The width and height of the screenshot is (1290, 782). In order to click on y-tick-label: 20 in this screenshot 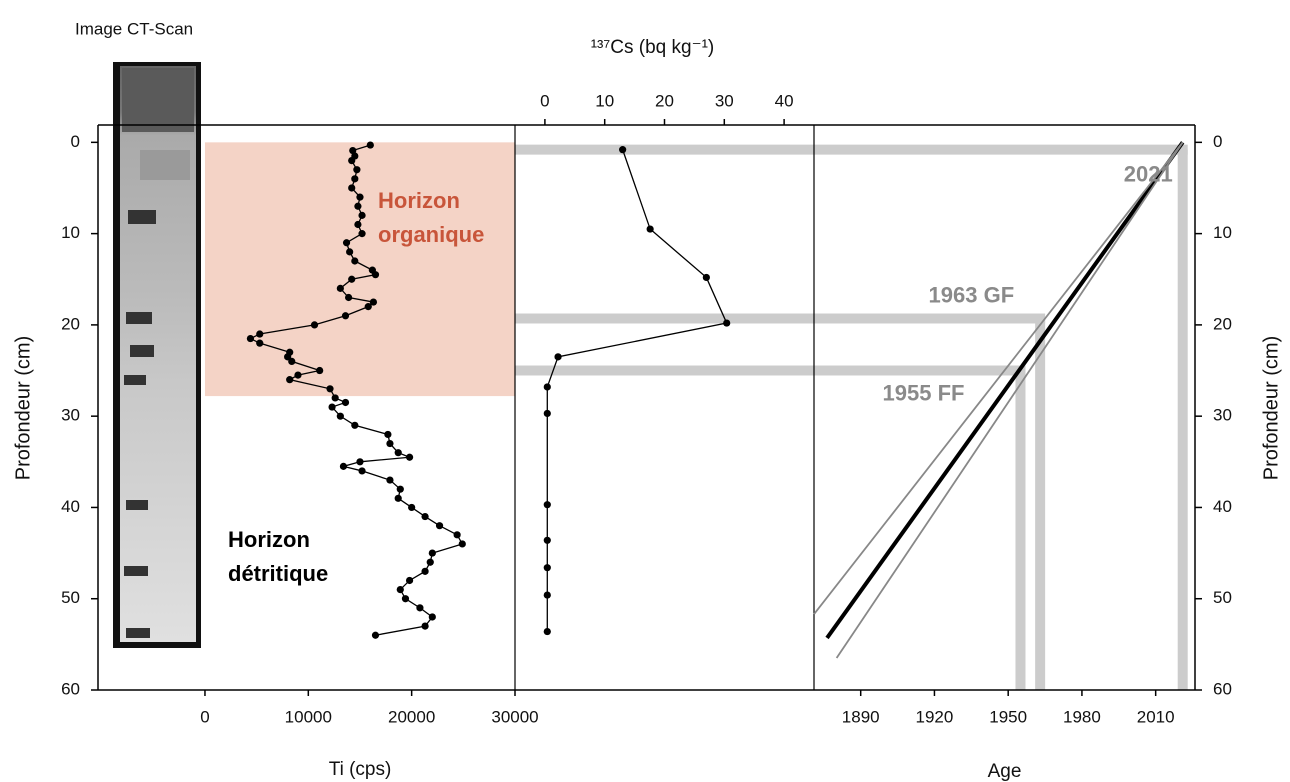, I will do `click(70, 323)`.